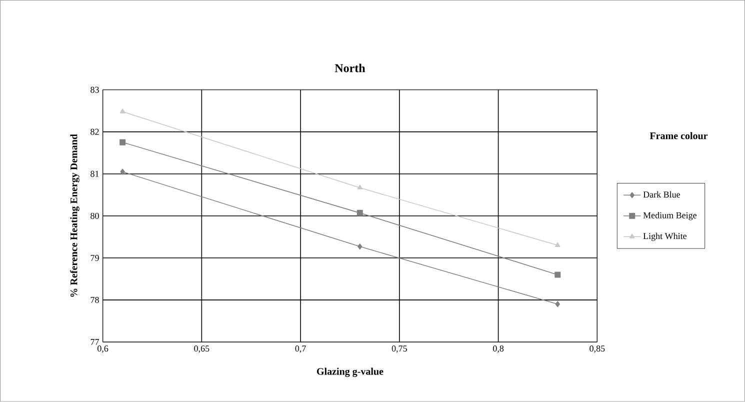  Describe the element at coordinates (75, 215) in the screenshot. I see `y-axis-title: % Reference Heating Energy Demand` at that location.